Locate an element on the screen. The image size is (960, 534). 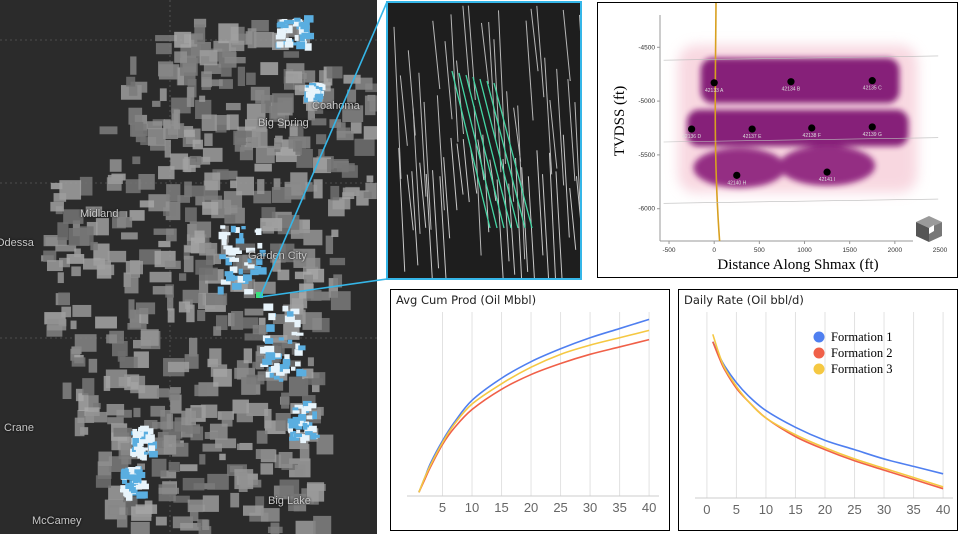
chart-title: Avg Cum Prod (Oil Mbbl) is located at coordinates (466, 300).